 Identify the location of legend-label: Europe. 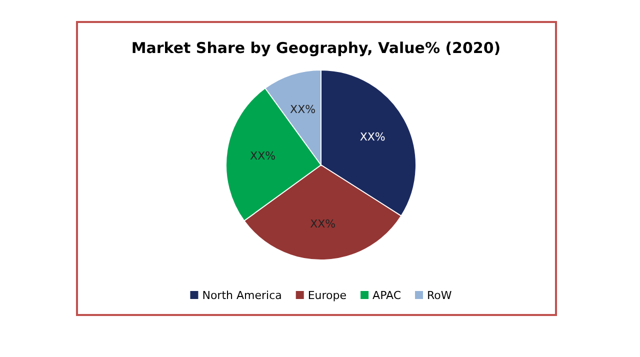
(327, 295).